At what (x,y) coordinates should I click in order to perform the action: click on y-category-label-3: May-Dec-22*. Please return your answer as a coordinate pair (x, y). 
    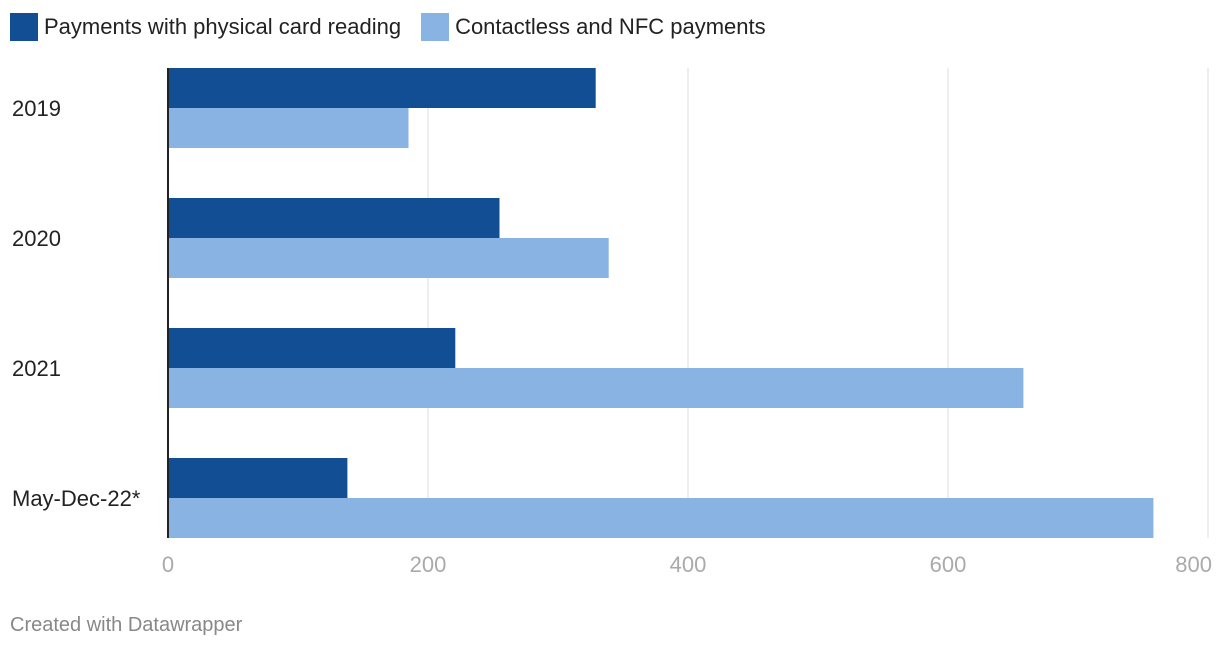
    Looking at the image, I should click on (76, 498).